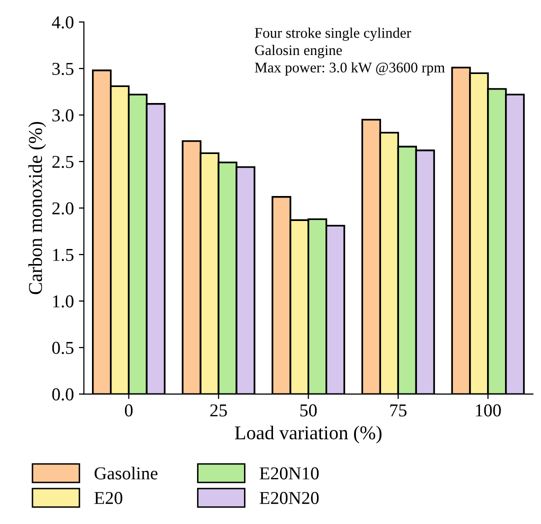  Describe the element at coordinates (349, 52) in the screenshot. I see `annotation: Four stroke single cylinder Galosin engine Max power: 3.0 kW @3600 rpm` at that location.